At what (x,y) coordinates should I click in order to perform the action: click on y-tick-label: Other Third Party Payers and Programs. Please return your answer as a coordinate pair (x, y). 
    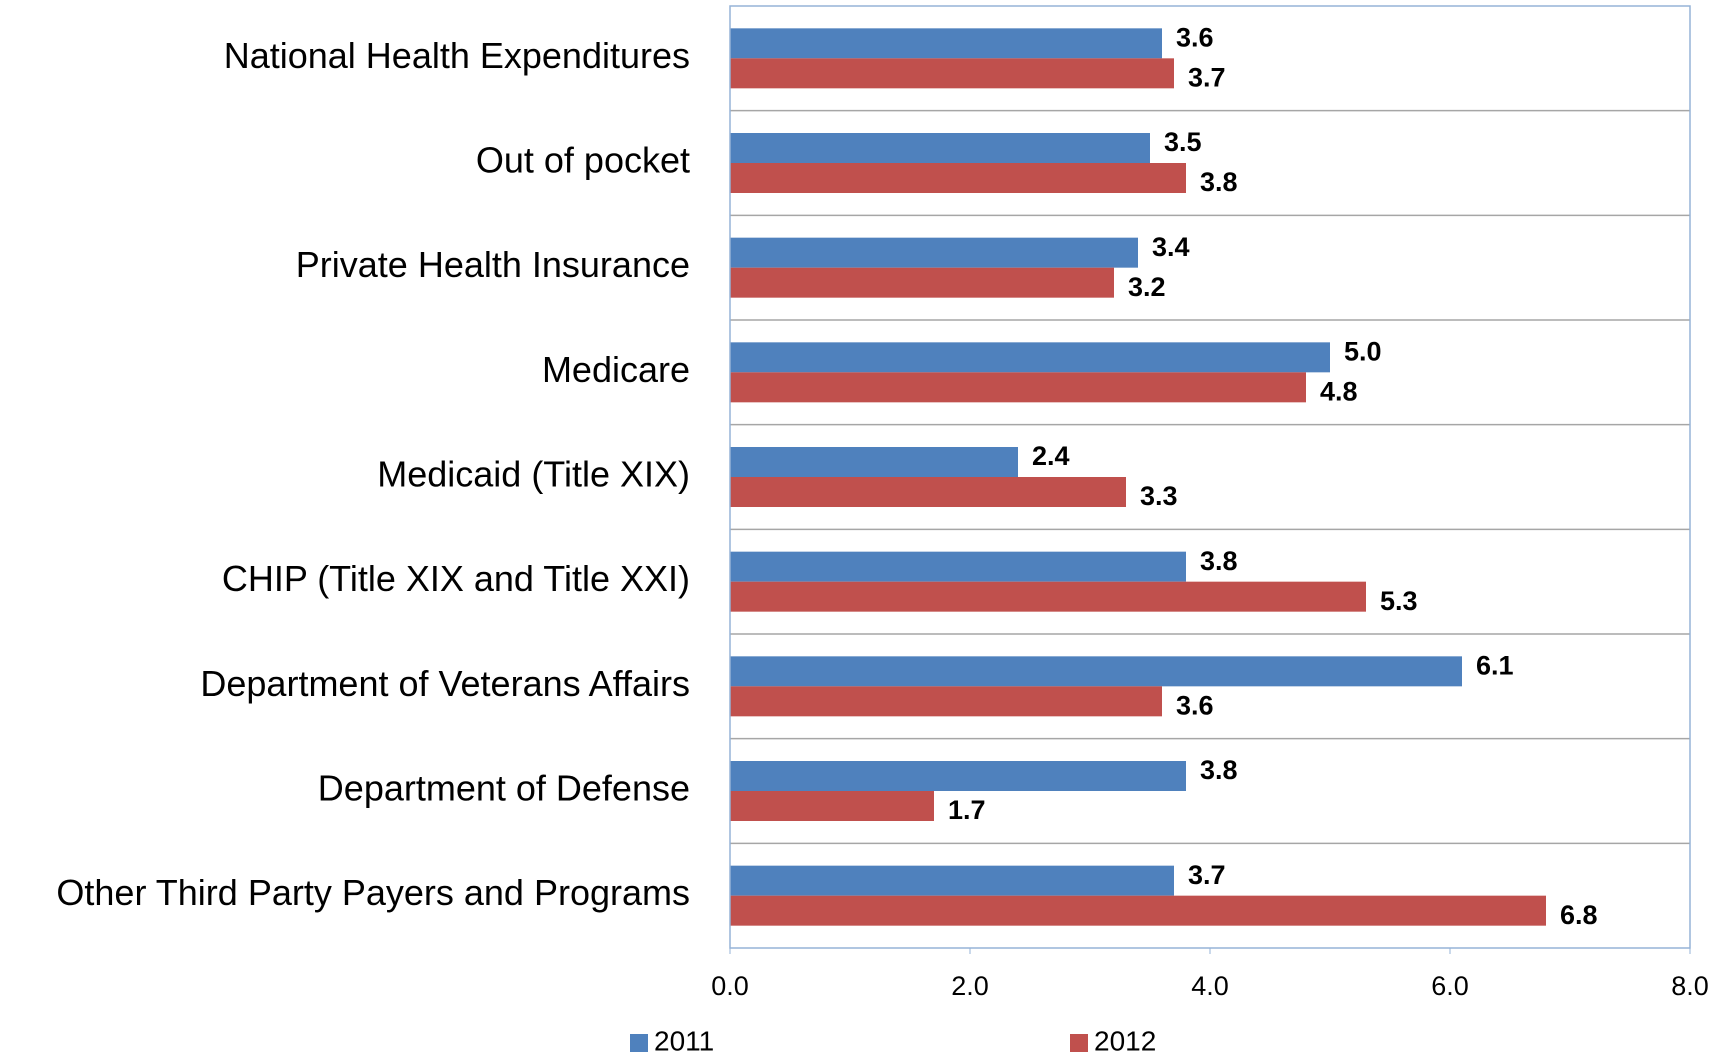
    Looking at the image, I should click on (373, 892).